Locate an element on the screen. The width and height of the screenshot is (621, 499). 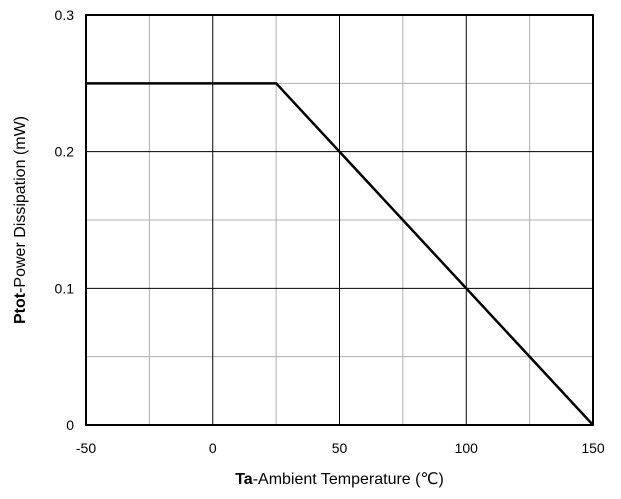
y-tick-label: 0.3 is located at coordinates (65, 15).